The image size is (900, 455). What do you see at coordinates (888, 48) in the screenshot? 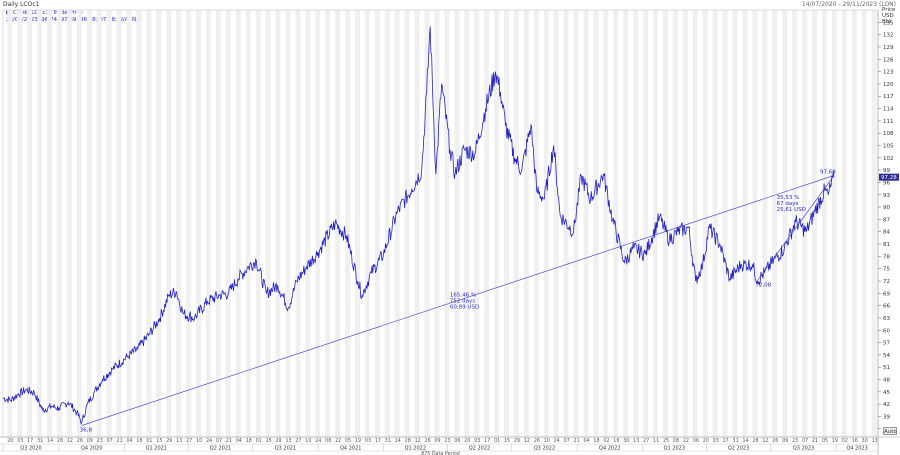
I see `y-tick-label: 129` at bounding box center [888, 48].